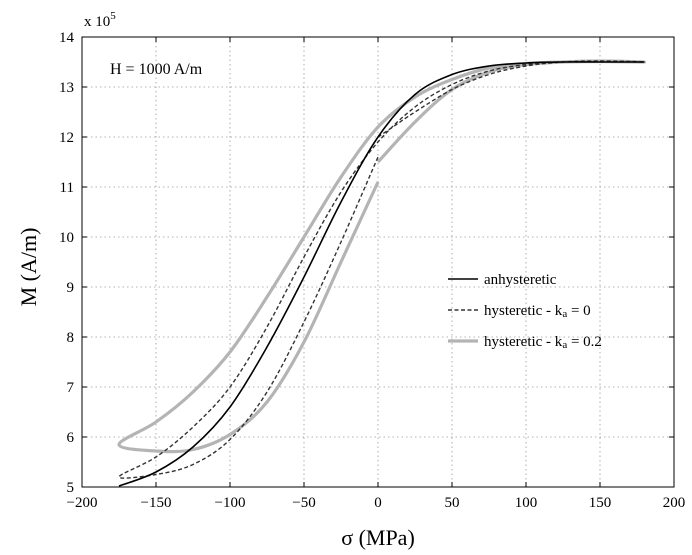 The width and height of the screenshot is (692, 555). I want to click on x-tick-label: 50, so click(452, 503).